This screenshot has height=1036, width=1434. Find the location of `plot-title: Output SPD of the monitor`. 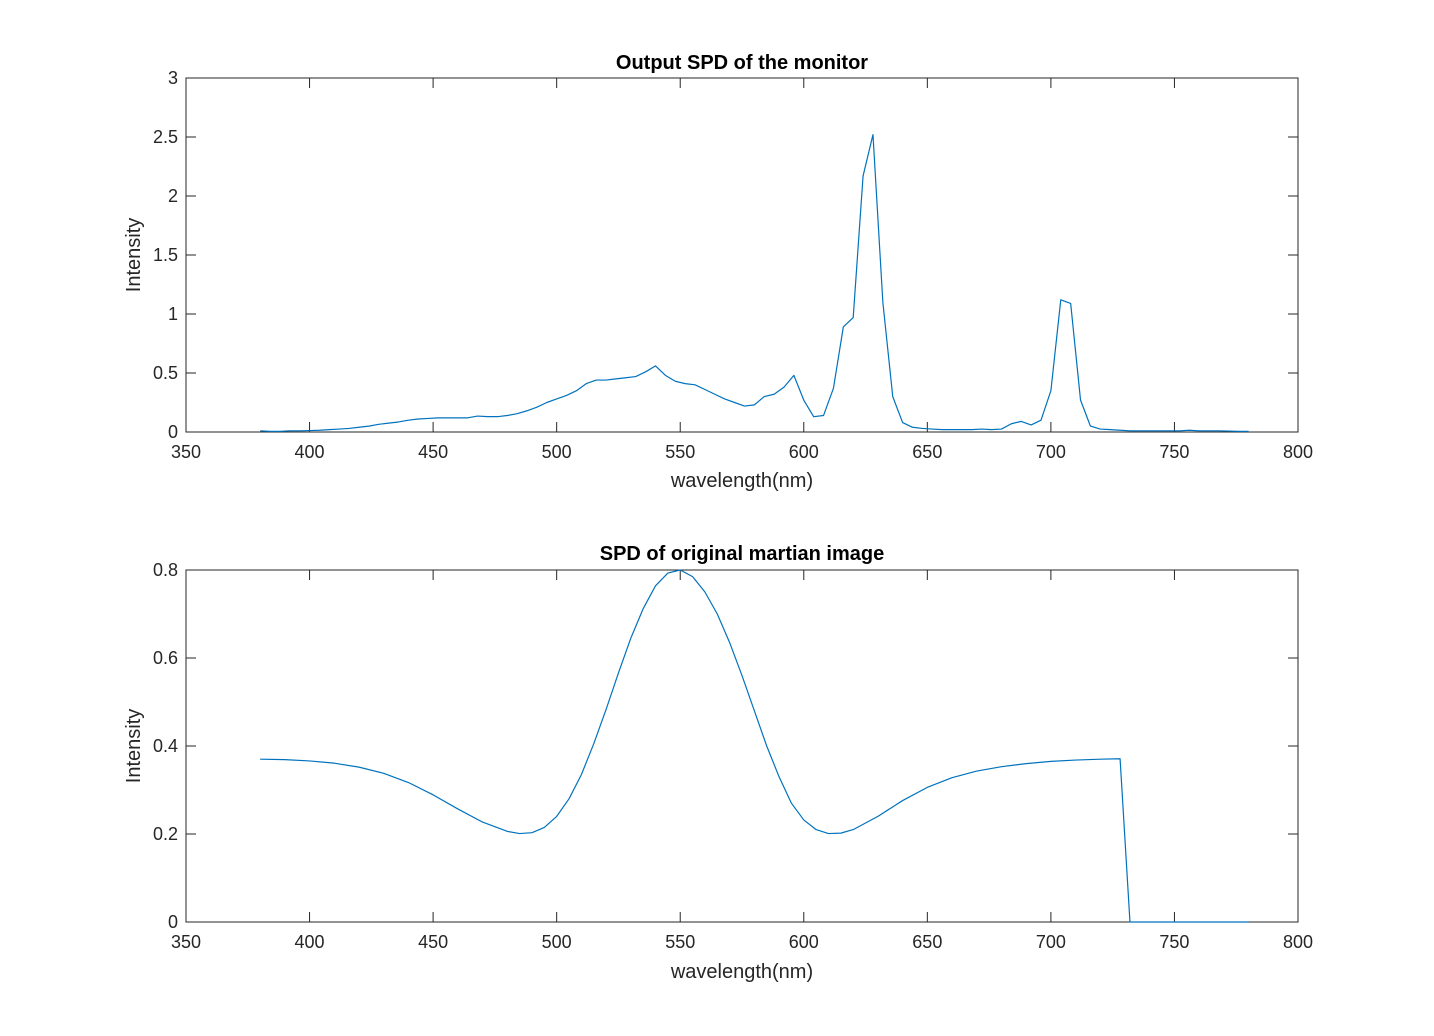

plot-title: Output SPD of the monitor is located at coordinates (742, 63).